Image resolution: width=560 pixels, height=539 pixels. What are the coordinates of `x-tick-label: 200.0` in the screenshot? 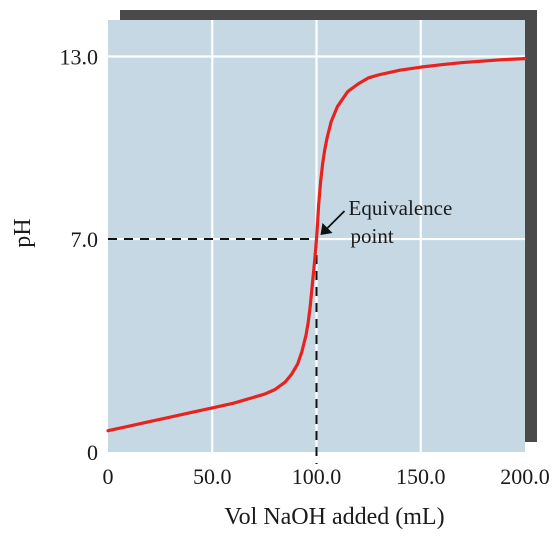 It's located at (525, 476).